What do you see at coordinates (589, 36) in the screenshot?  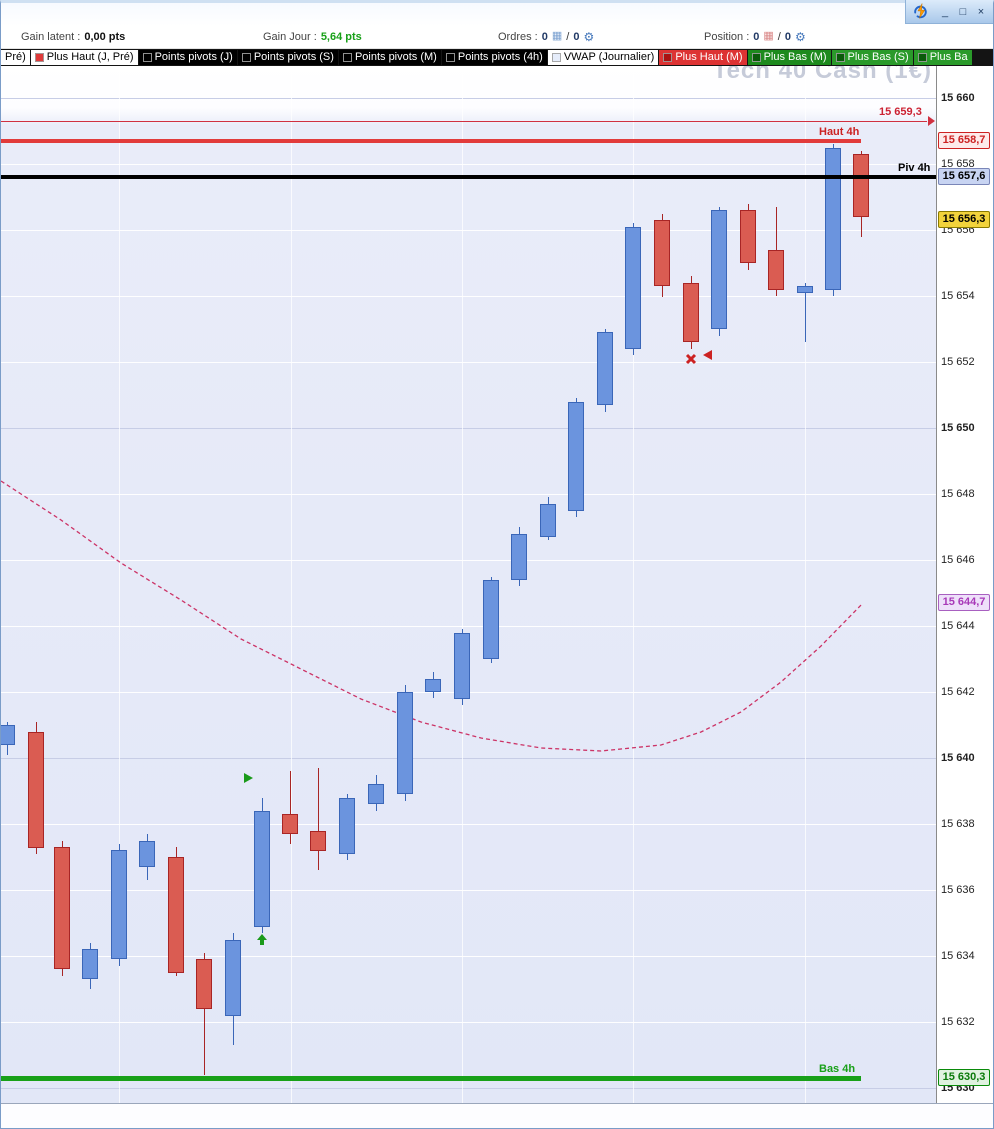 I see `orders-gear-icon: ⚙` at bounding box center [589, 36].